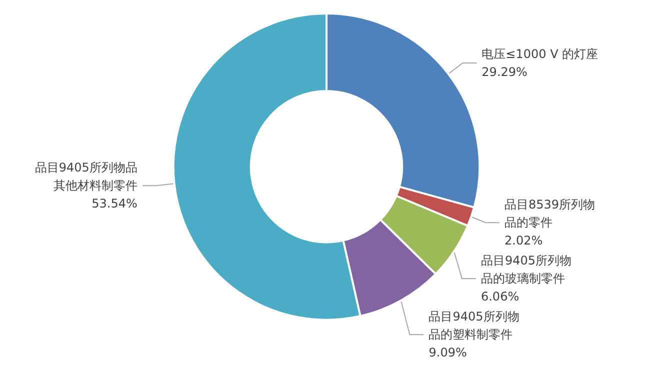 This screenshot has height=385, width=653. Describe the element at coordinates (86, 176) in the screenshot. I see `slice-label: 品目9405所列物品其他材料制零件` at that location.